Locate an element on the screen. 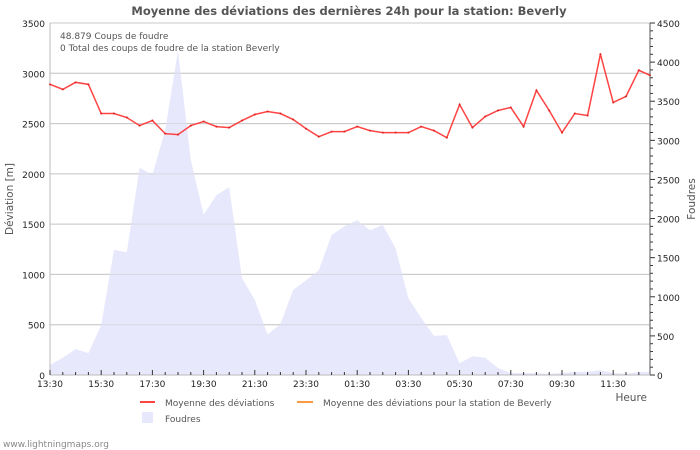 This screenshot has width=700, height=450. y2-tick-label: 1000 is located at coordinates (668, 299).